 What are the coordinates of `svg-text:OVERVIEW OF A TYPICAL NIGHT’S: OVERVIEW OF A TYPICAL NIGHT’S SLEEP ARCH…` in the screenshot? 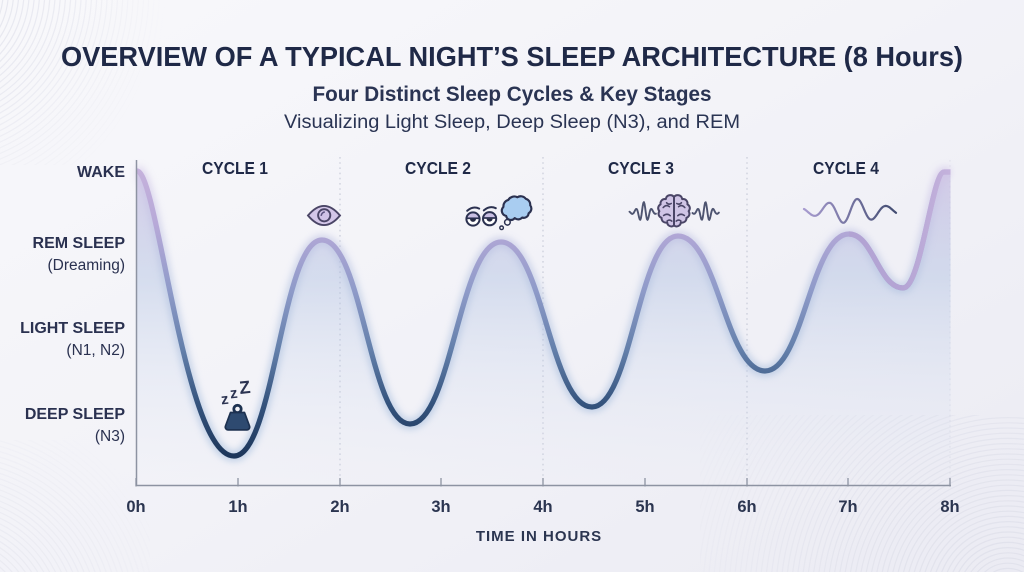 It's located at (512, 56).